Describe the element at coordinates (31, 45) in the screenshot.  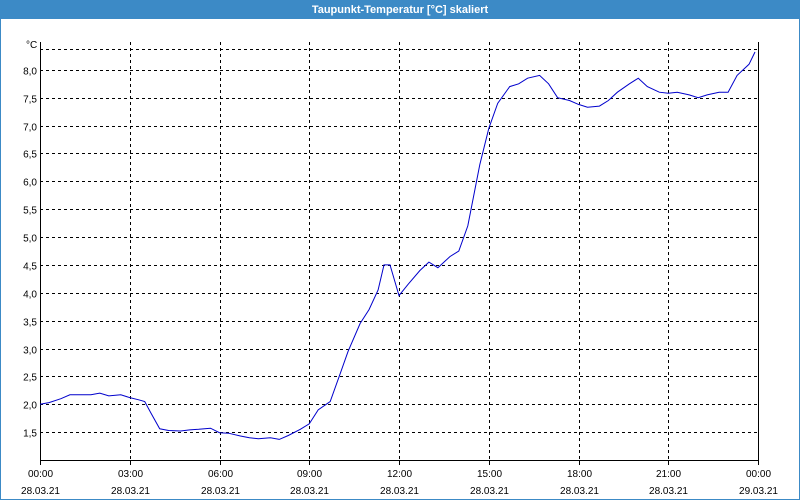
I see `y-axis-unit-label: °C` at that location.